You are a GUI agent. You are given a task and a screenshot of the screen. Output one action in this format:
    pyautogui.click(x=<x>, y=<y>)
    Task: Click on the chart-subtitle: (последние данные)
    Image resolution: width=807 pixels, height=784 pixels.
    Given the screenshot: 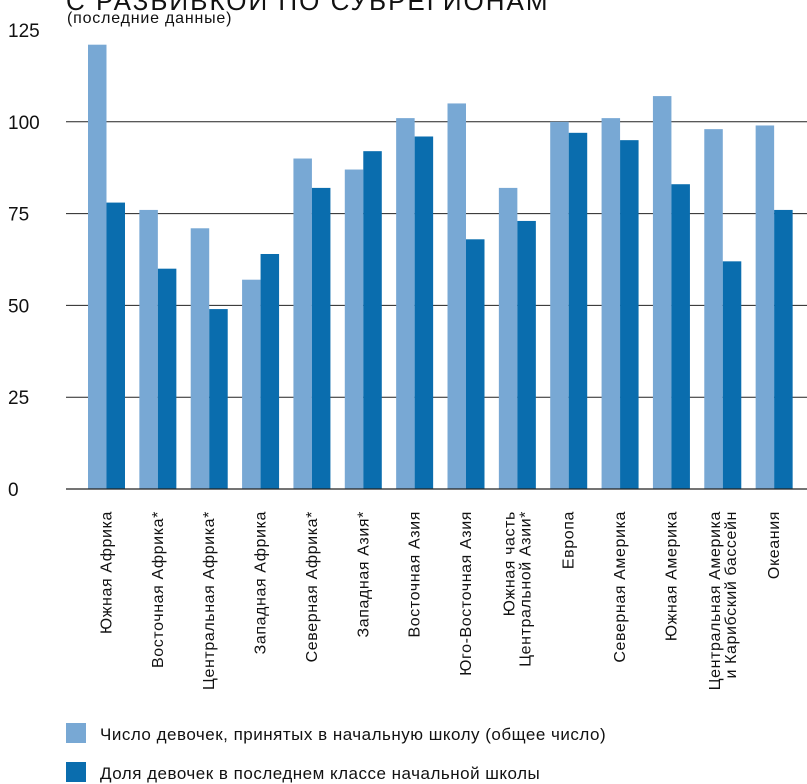 What is the action you would take?
    pyautogui.click(x=150, y=18)
    